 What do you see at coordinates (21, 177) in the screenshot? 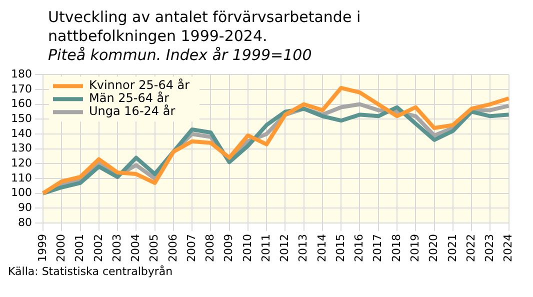
I see `y-tick-label: 110` at bounding box center [21, 177].